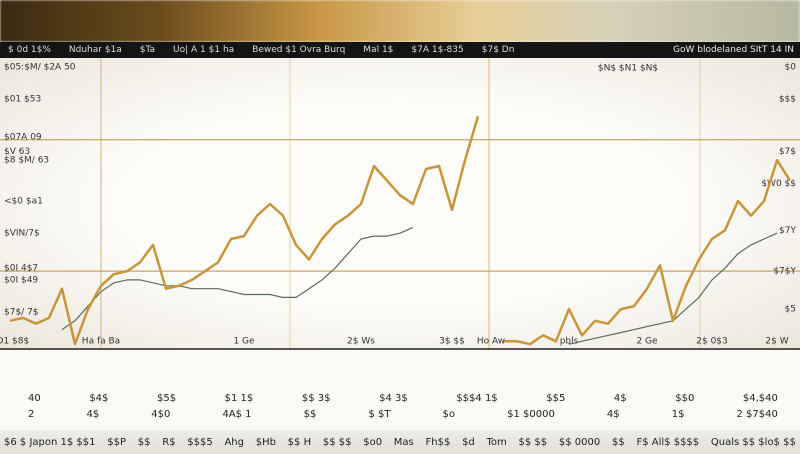 This screenshot has height=454, width=800. I want to click on footer-item: $$$5, so click(200, 442).